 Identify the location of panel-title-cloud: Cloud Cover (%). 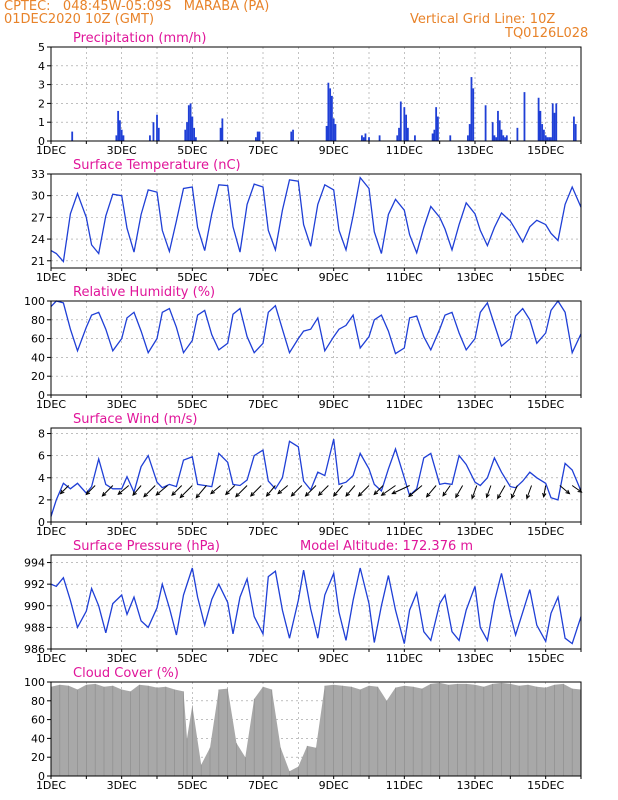
(126, 673).